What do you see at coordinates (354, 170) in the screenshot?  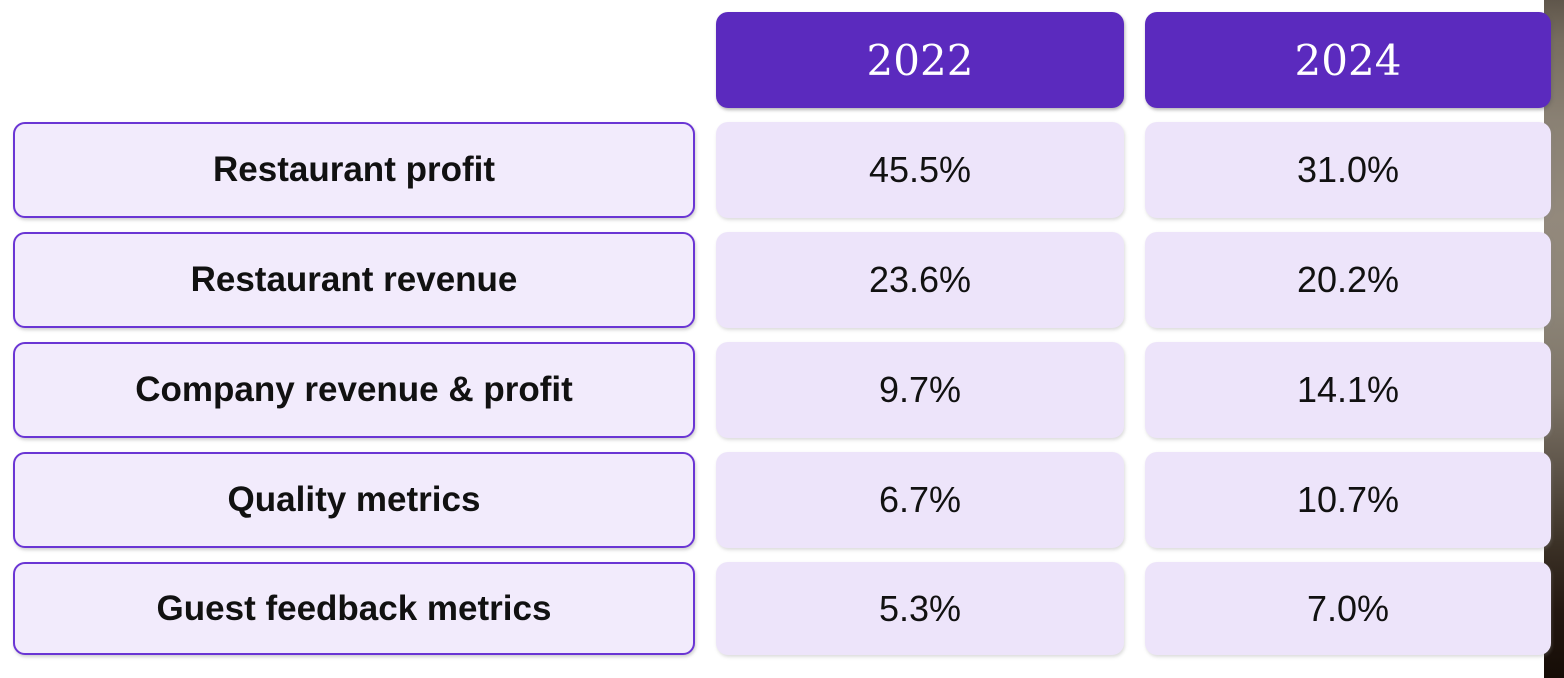 I see `row-label-restaurant-profit: Restaurant profit` at bounding box center [354, 170].